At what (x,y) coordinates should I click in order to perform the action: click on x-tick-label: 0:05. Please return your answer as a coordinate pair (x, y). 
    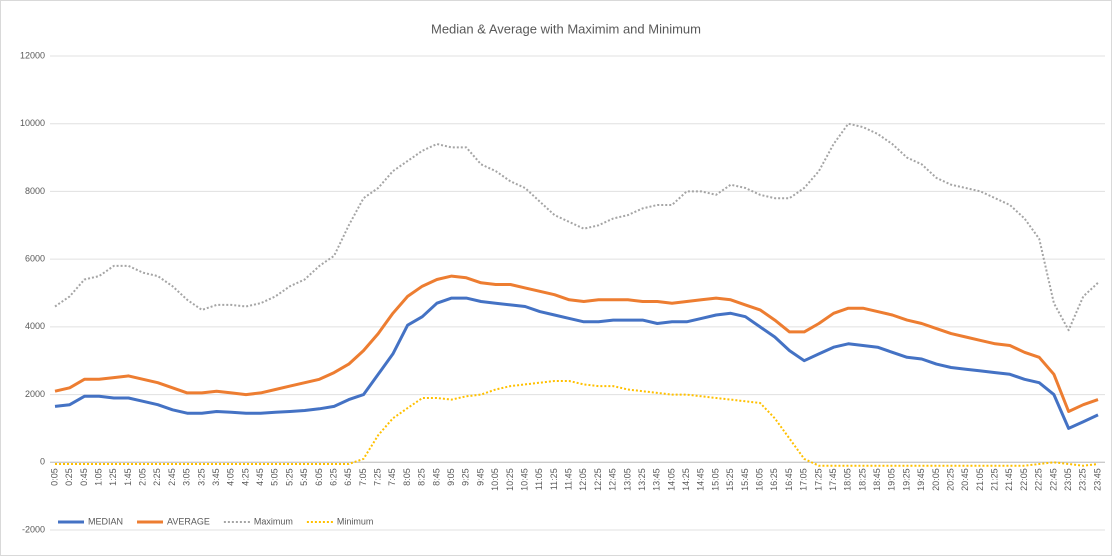
    Looking at the image, I should click on (54, 477).